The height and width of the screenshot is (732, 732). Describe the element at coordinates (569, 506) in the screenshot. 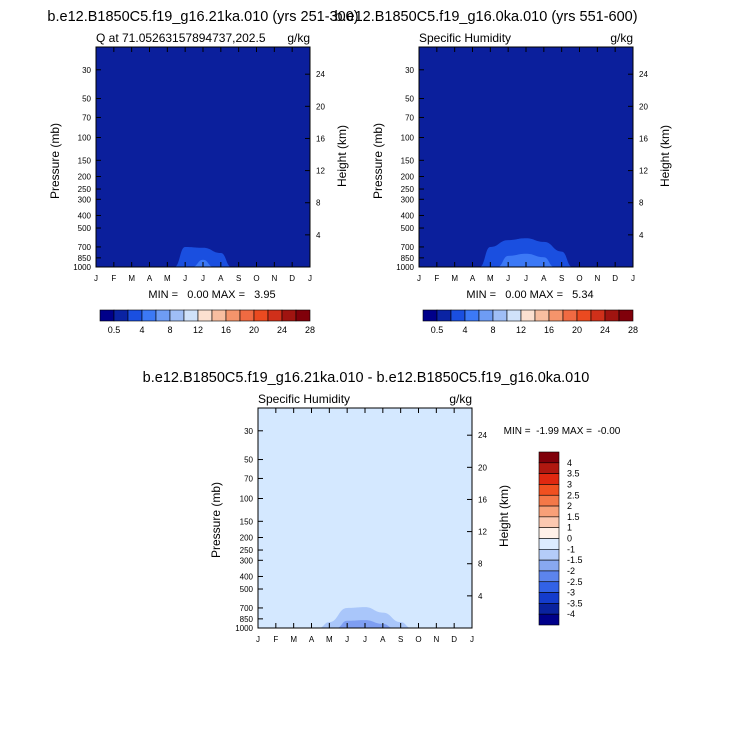

I see `colorbar-label: 2` at that location.